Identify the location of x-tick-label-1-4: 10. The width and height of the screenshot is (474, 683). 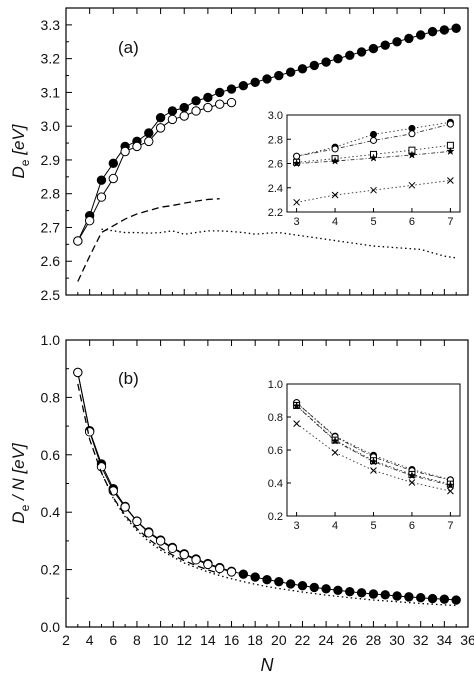
(161, 640).